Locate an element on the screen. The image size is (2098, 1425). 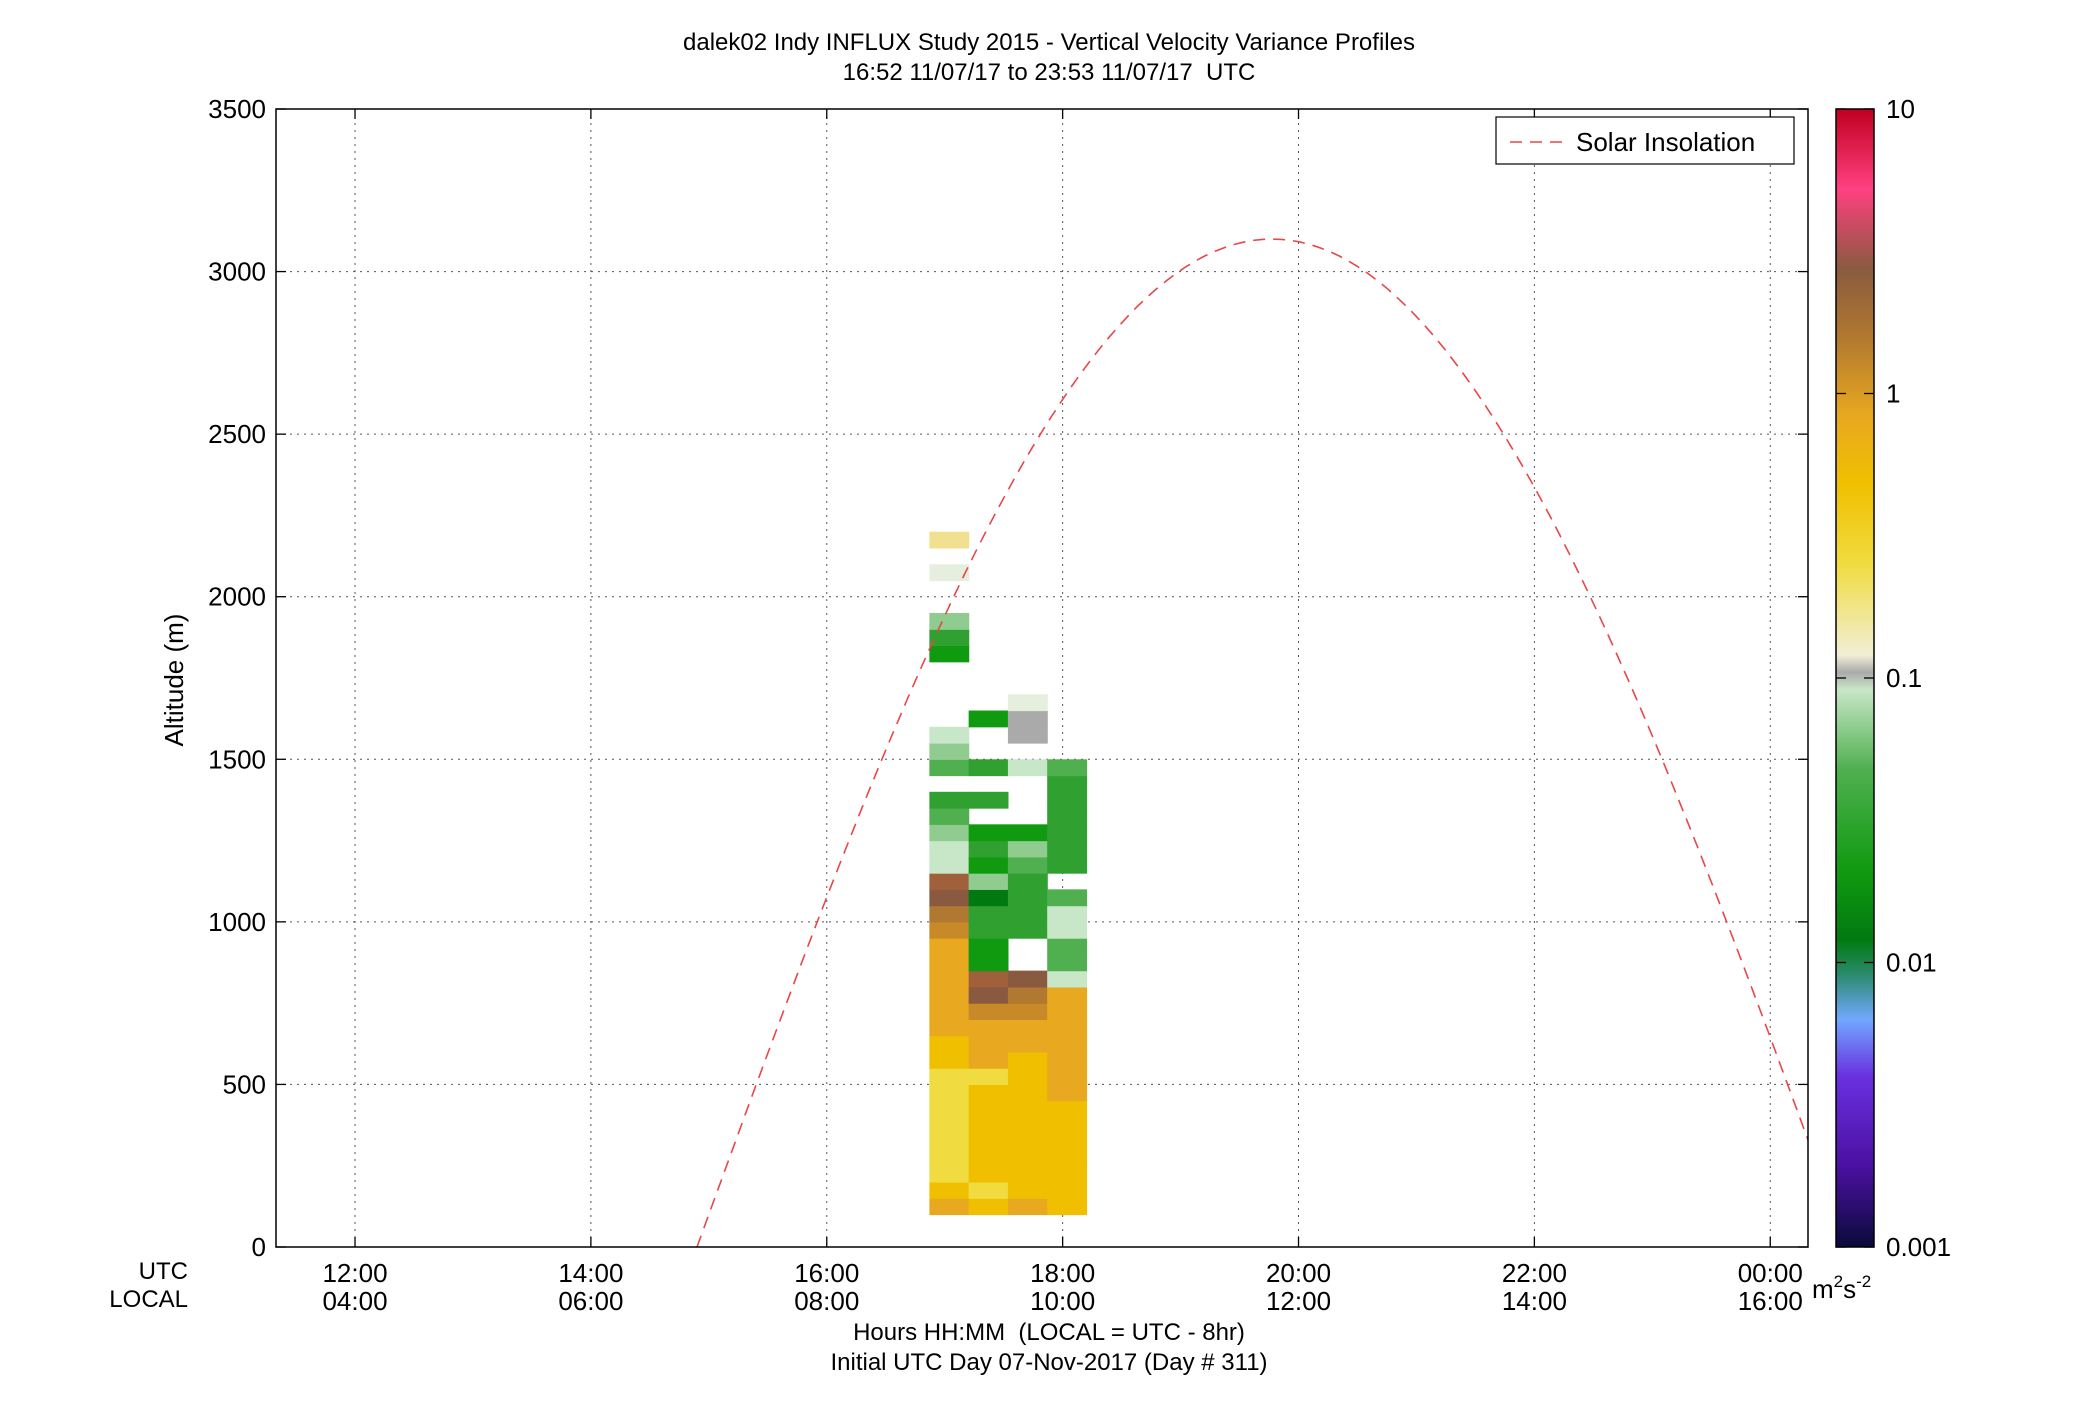
colorbar-tick-label: 0.001 is located at coordinates (1918, 1247).